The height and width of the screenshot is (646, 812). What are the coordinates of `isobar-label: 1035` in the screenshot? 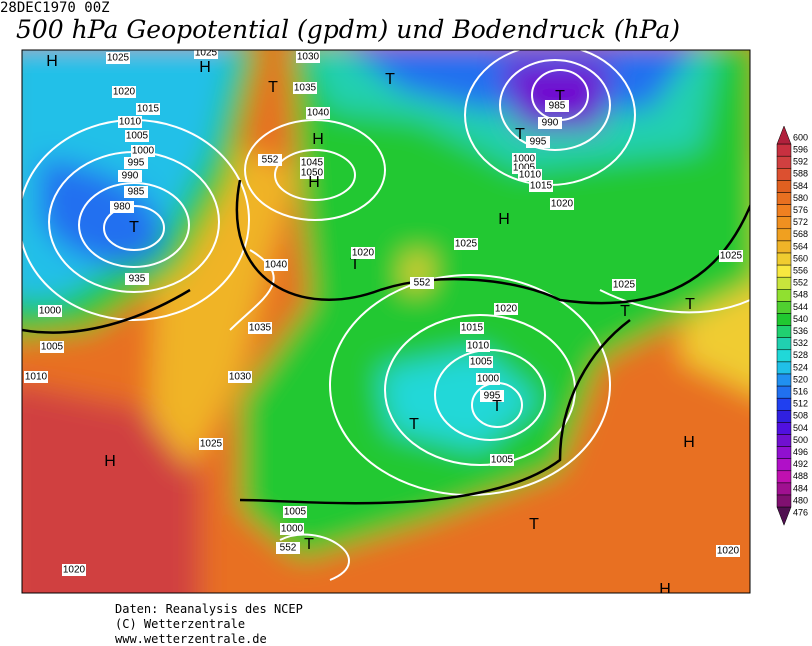 It's located at (305, 88).